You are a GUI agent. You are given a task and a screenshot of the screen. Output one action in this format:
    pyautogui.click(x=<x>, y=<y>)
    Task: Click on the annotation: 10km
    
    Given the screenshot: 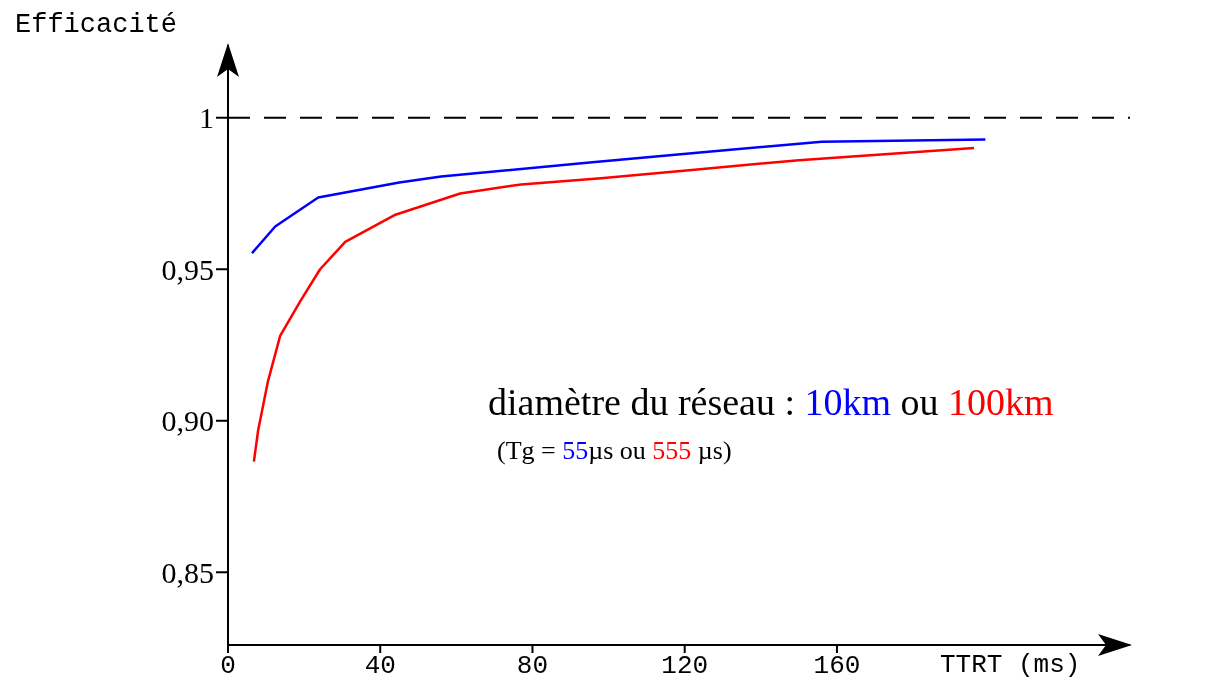 What is the action you would take?
    pyautogui.click(x=848, y=402)
    